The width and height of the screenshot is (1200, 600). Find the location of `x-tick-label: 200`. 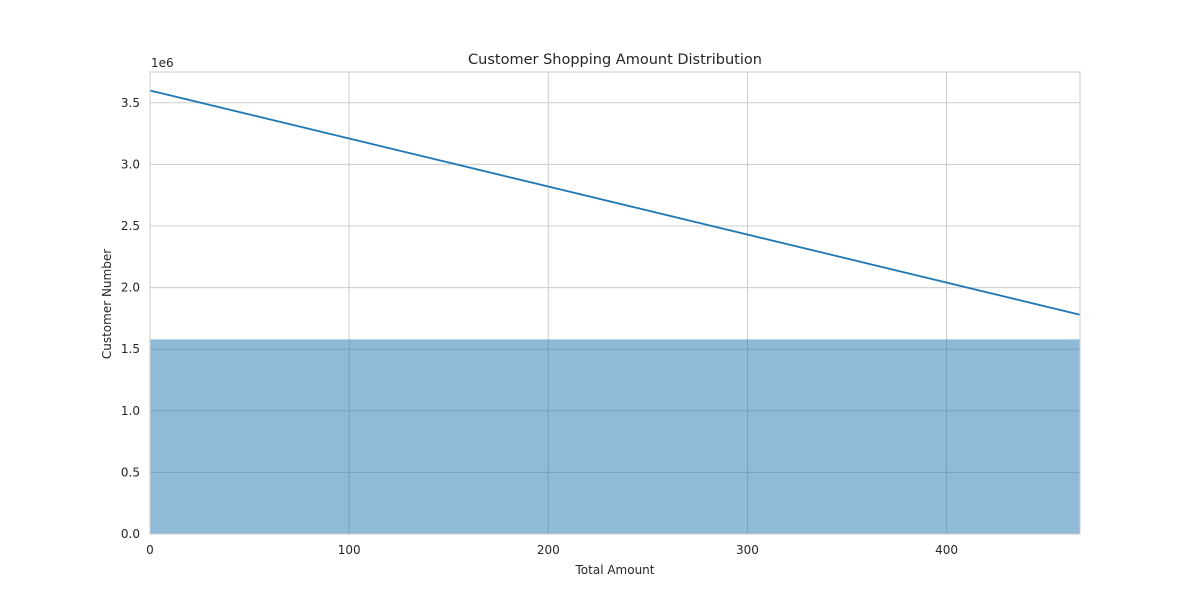

x-tick-label: 200 is located at coordinates (548, 550).